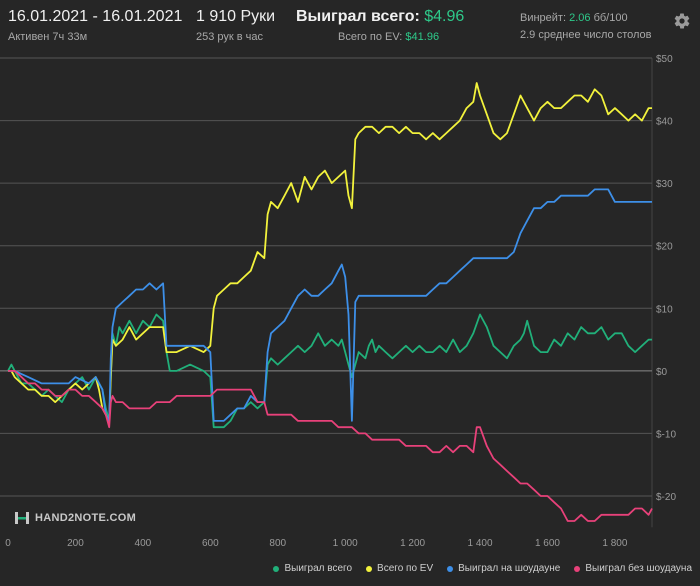 Image resolution: width=700 pixels, height=586 pixels. What do you see at coordinates (586, 35) in the screenshot?
I see `avg-tables: 2.9 среднее число столов` at bounding box center [586, 35].